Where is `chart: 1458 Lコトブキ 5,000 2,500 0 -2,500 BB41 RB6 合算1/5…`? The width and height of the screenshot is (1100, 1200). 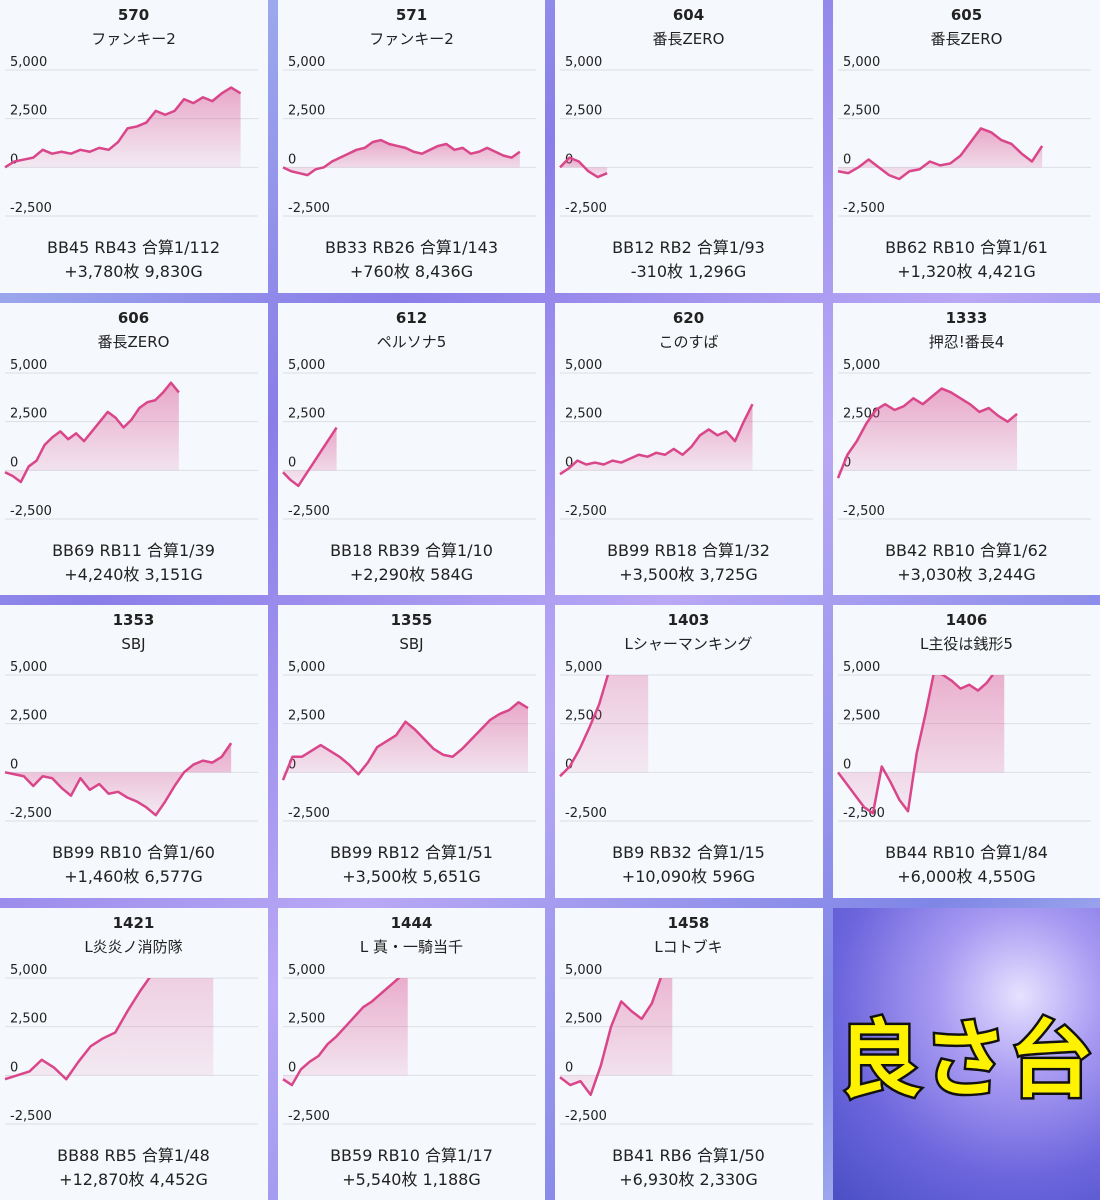 chart: 1458 Lコトブキ 5,000 2,500 0 -2,500 BB41 RB6 合算1/5… is located at coordinates (686, 1051).